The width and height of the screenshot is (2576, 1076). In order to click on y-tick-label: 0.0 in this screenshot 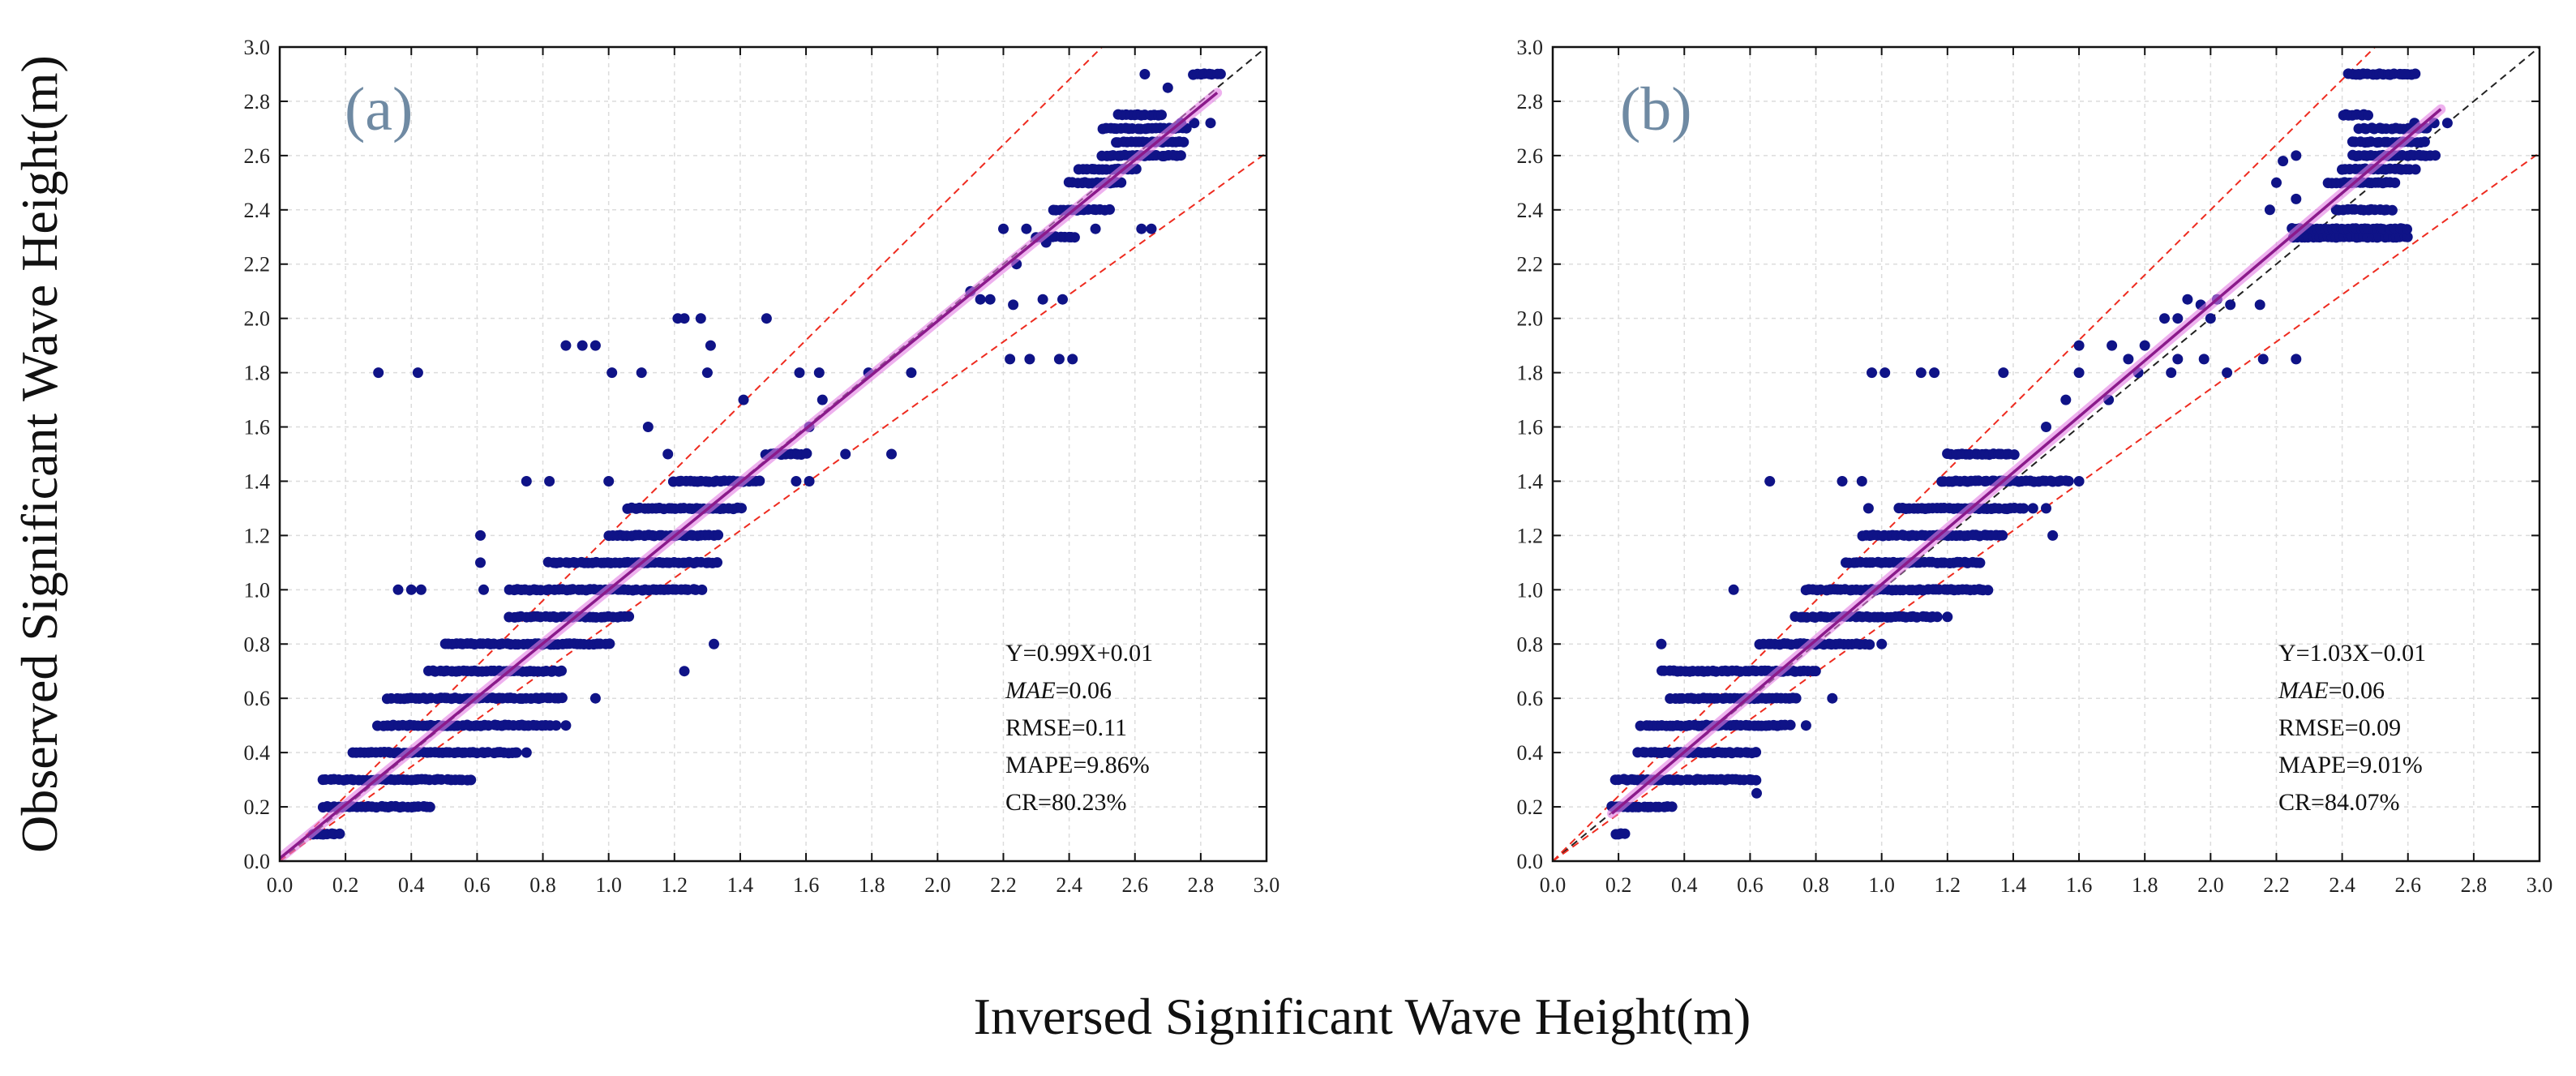, I will do `click(1530, 861)`.